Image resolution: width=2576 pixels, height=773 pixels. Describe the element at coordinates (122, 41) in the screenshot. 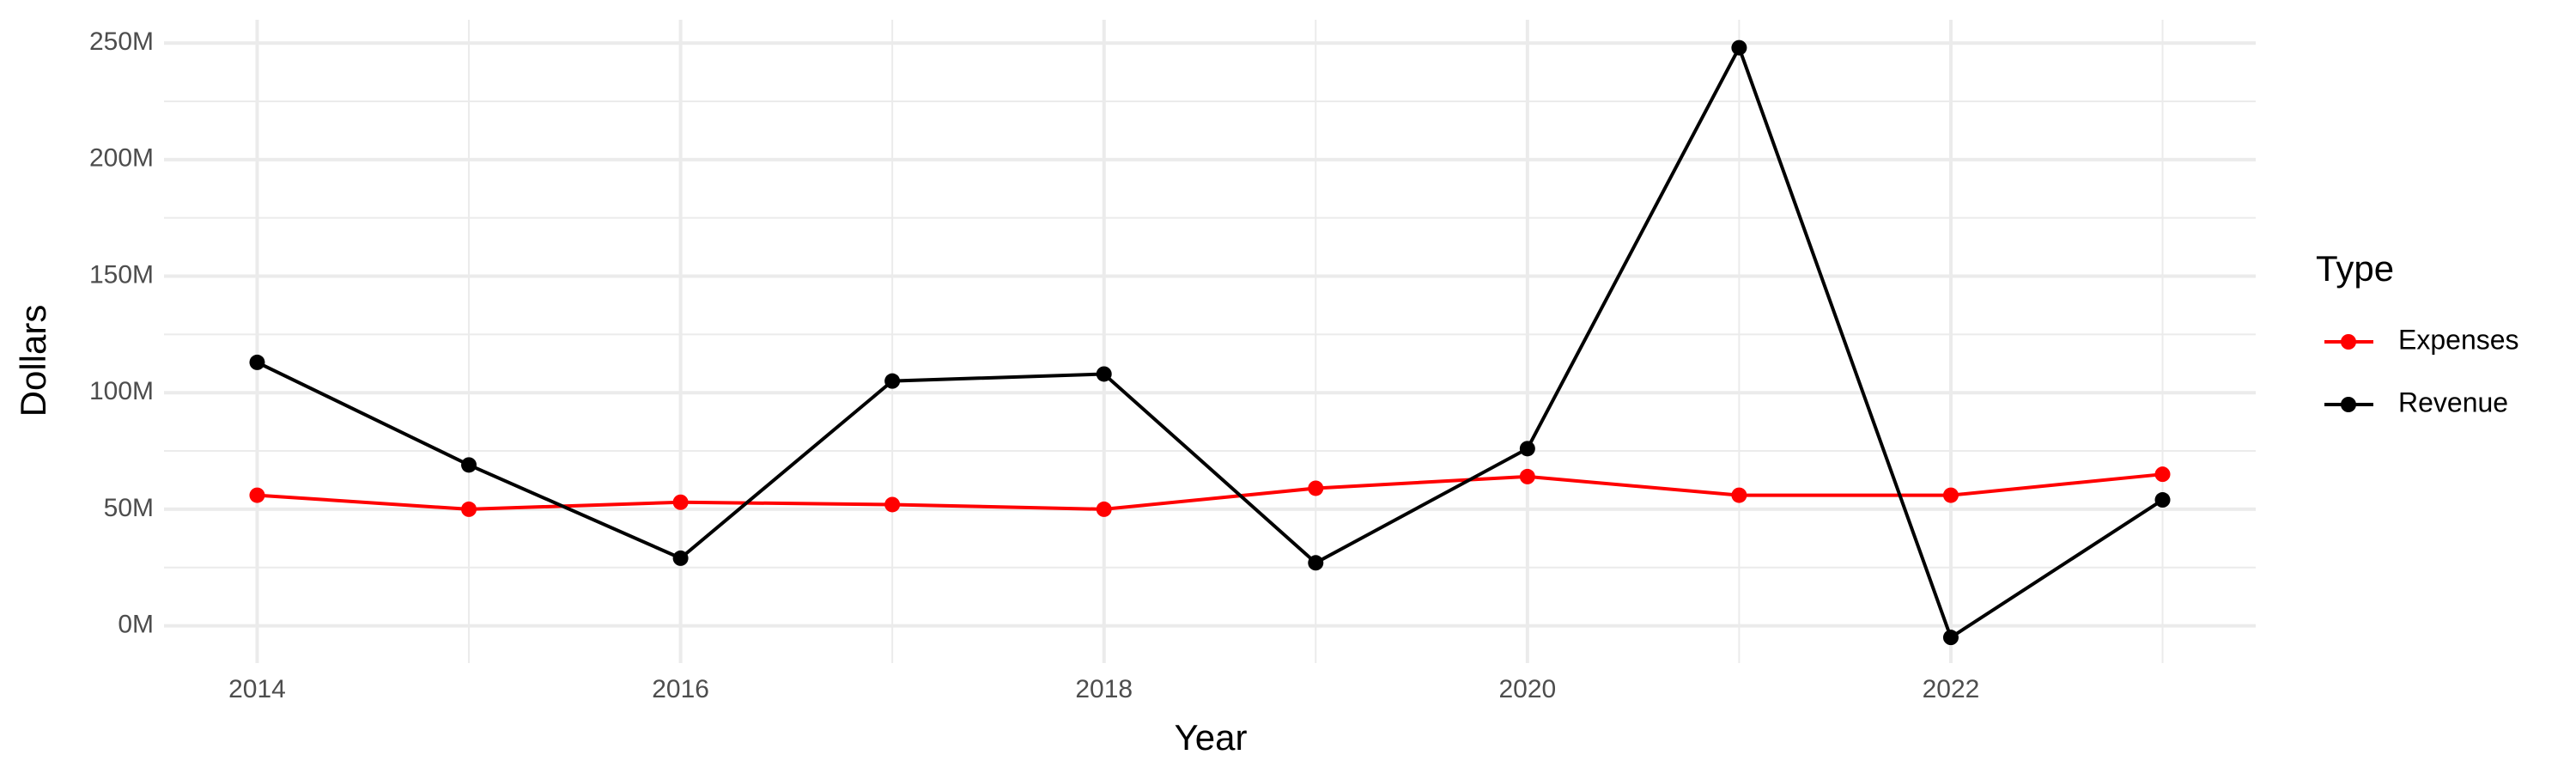

I see `y-tick-label: 250M` at that location.